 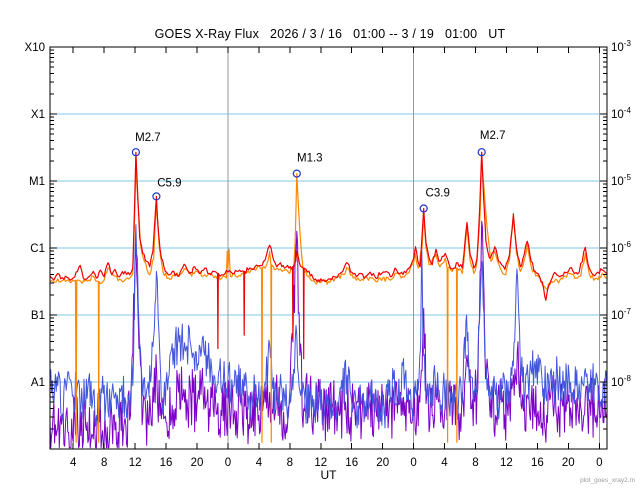 I want to click on flux-power-label: 10-4, so click(x=621, y=113).